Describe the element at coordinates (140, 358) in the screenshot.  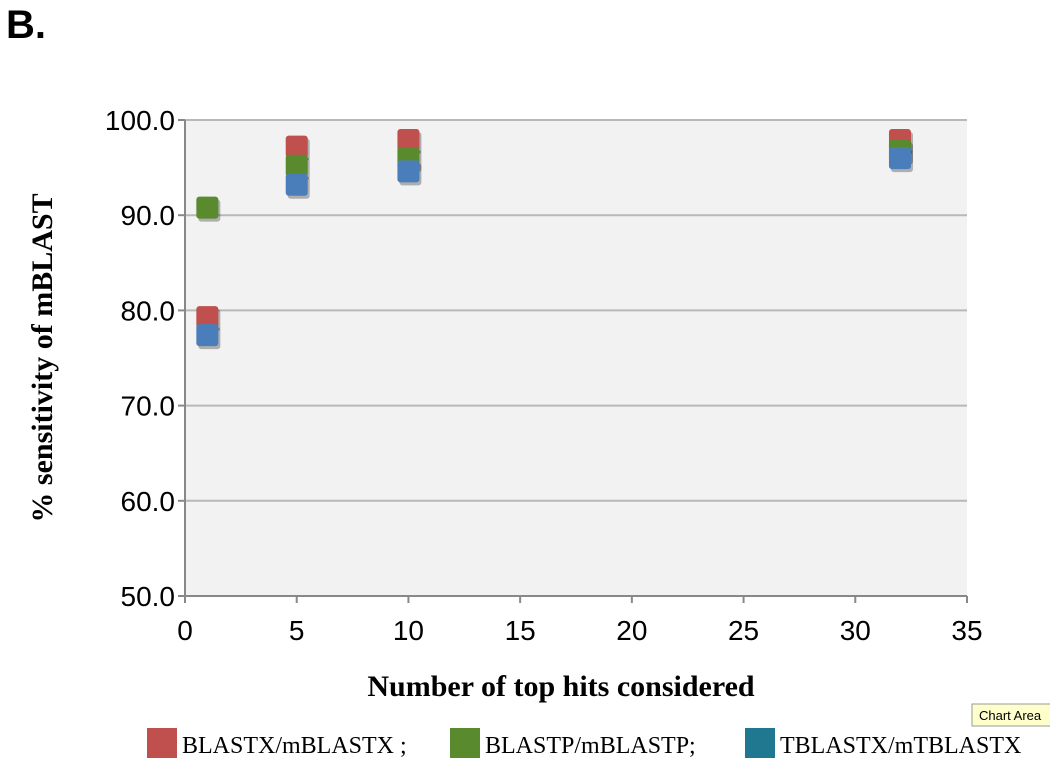
I see `y-tick-labels: 50.0 60.0 70.0 80.0 90.0 100.0` at that location.